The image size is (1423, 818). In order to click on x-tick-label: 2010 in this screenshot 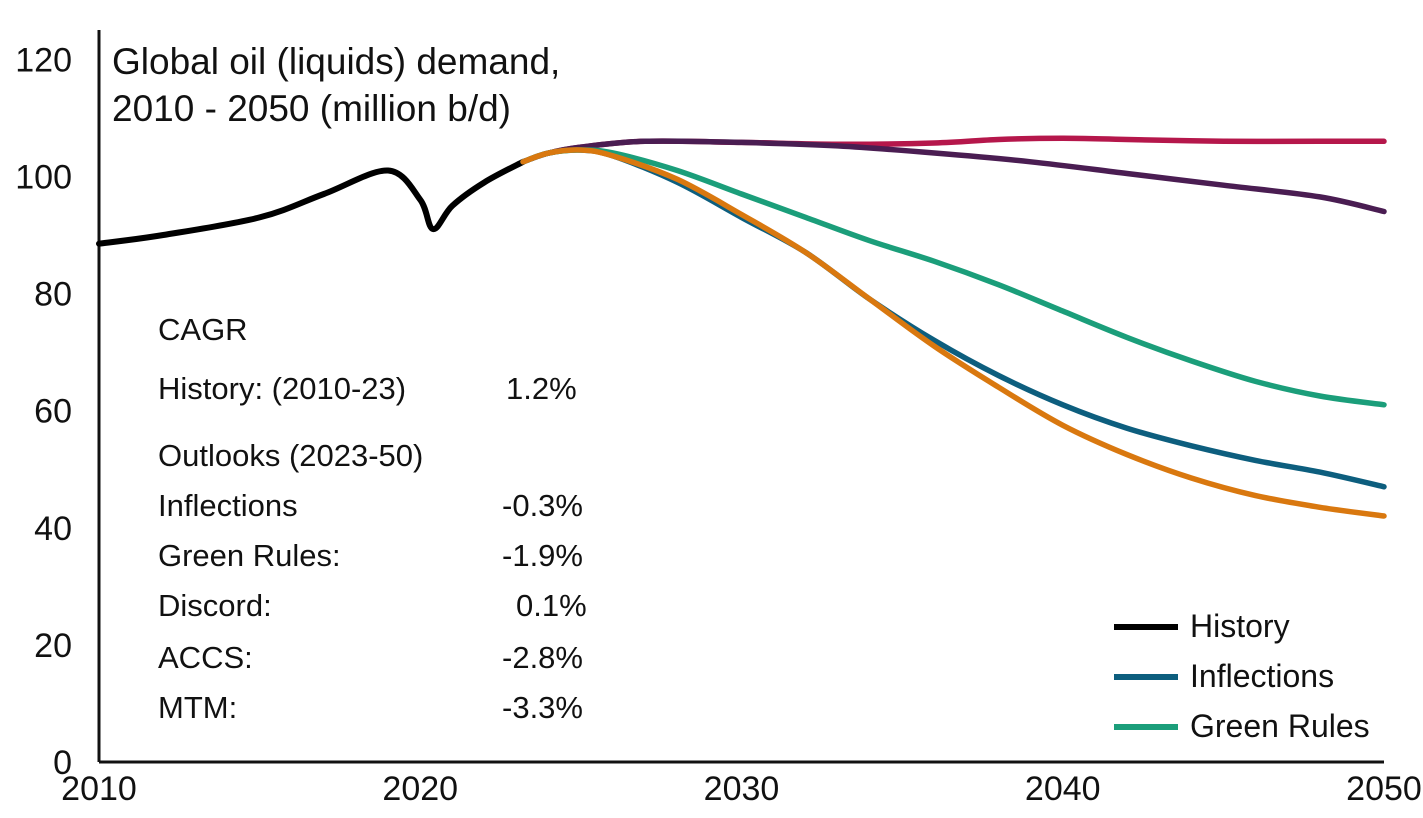, I will do `click(99, 789)`.